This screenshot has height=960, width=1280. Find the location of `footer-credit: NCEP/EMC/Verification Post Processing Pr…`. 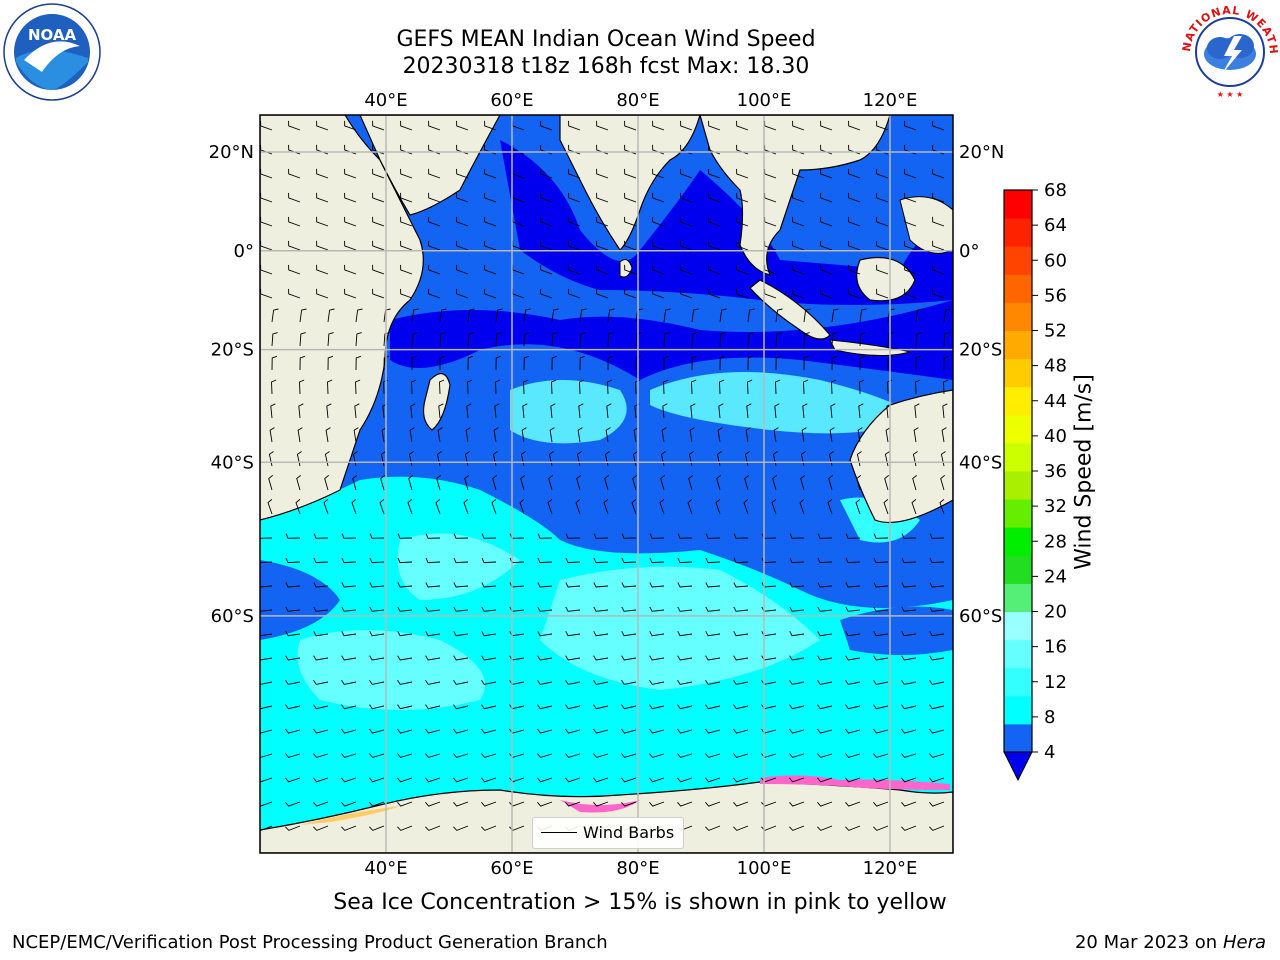

footer-credit: NCEP/EMC/Verification Post Processing Pr… is located at coordinates (310, 942).